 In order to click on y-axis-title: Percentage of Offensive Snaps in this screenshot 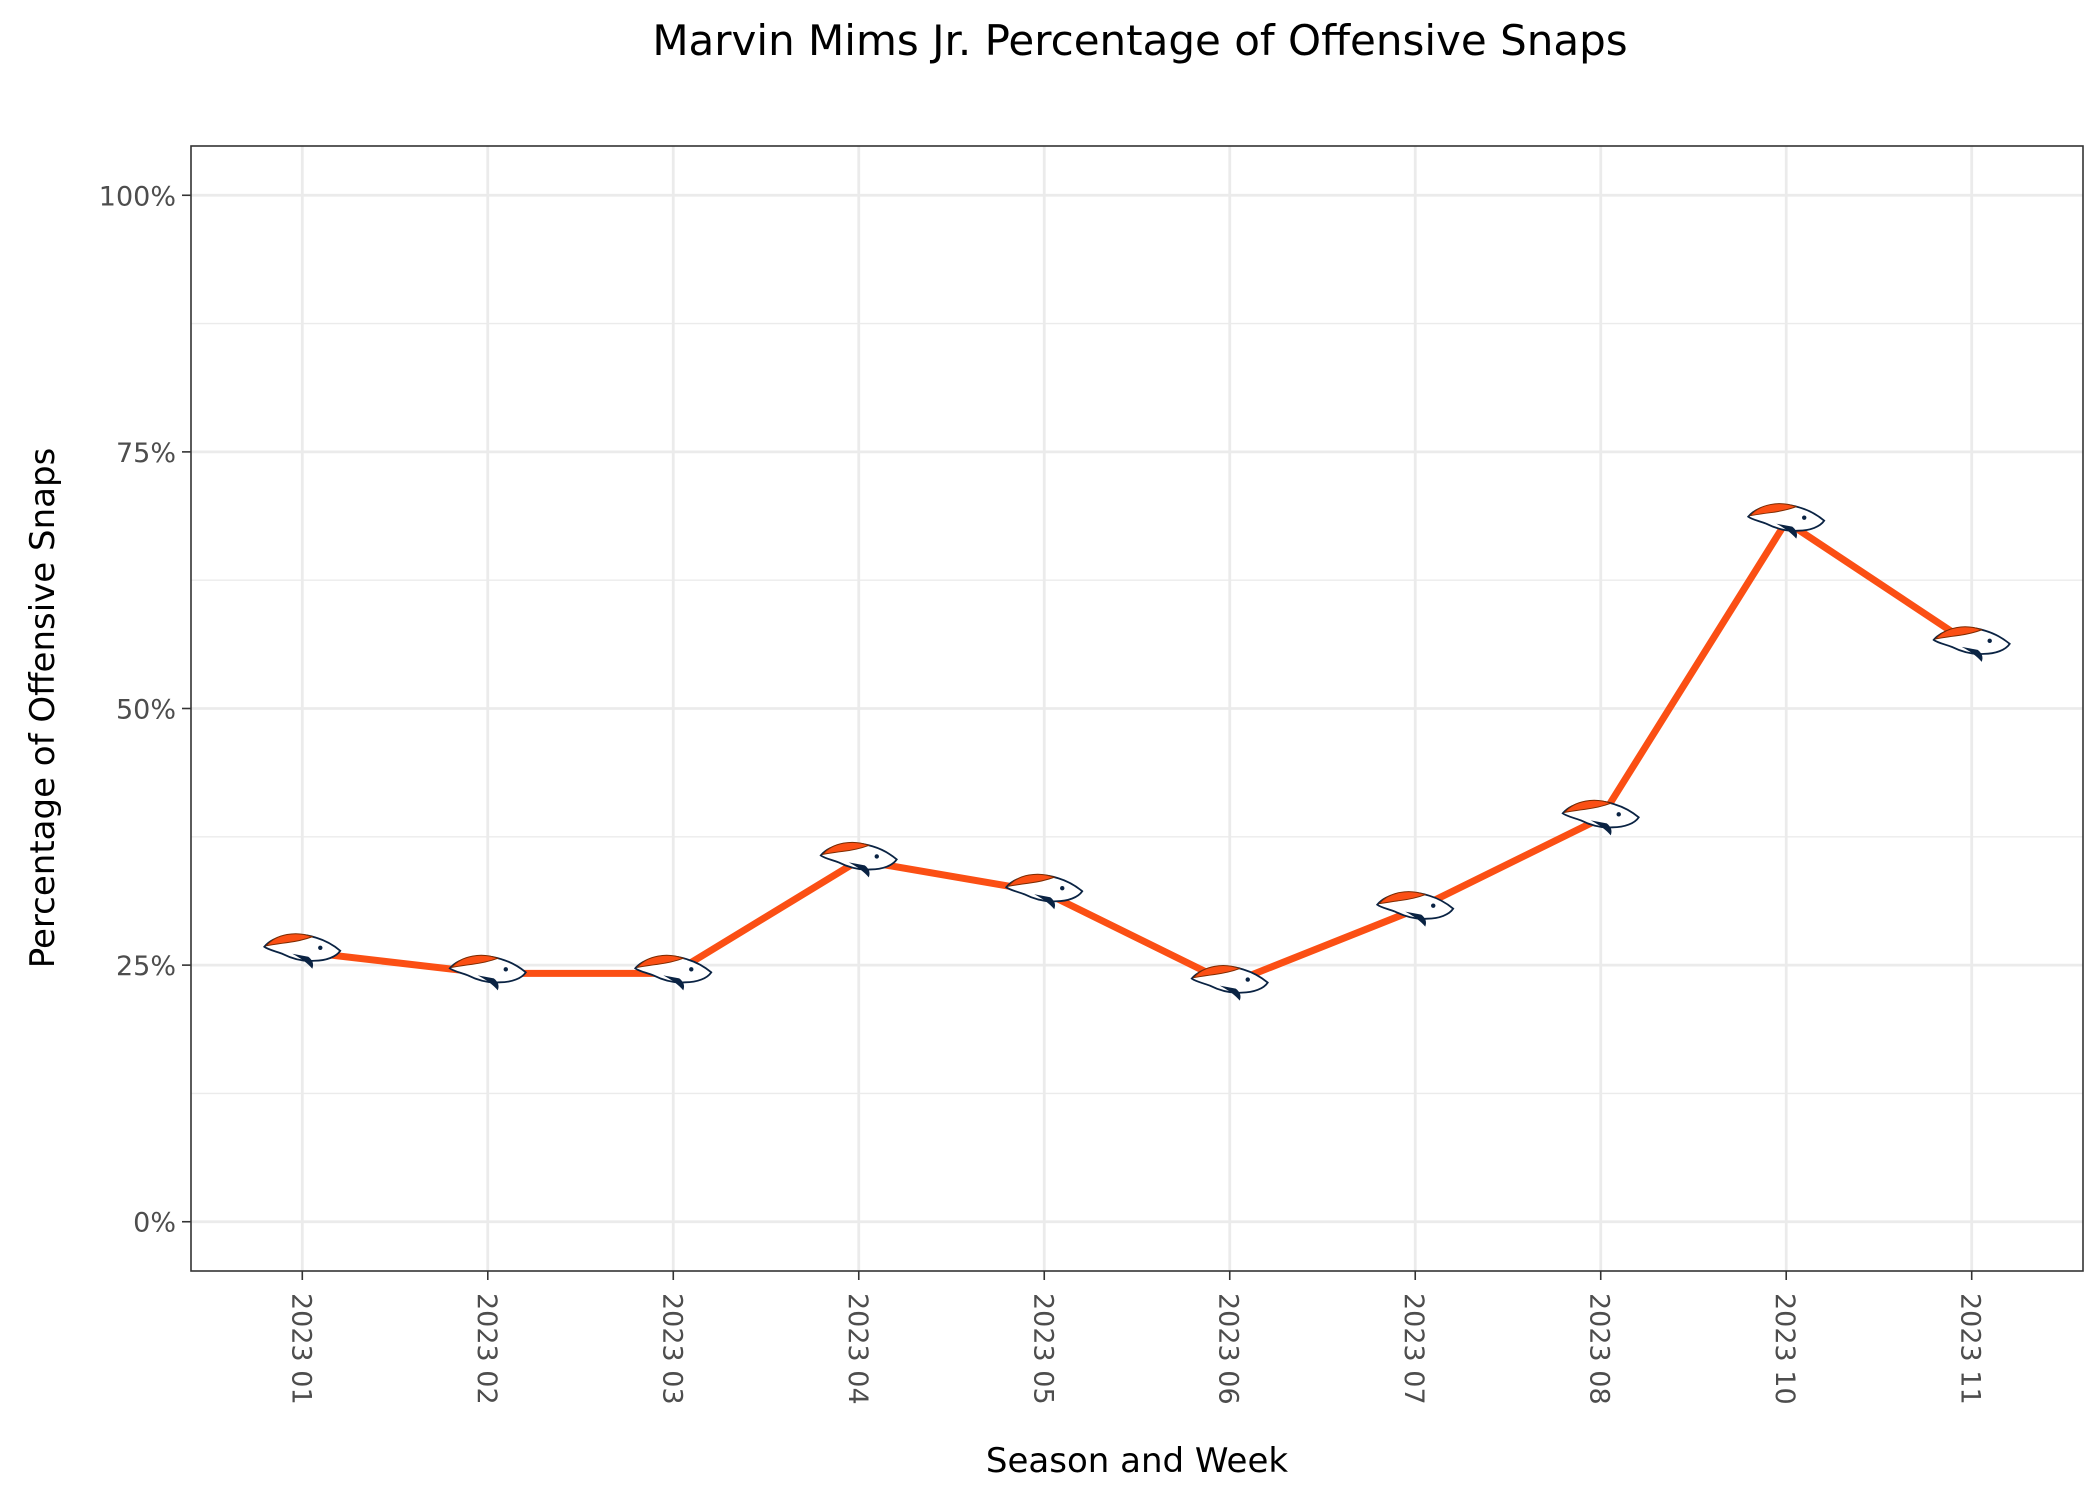, I will do `click(43, 708)`.